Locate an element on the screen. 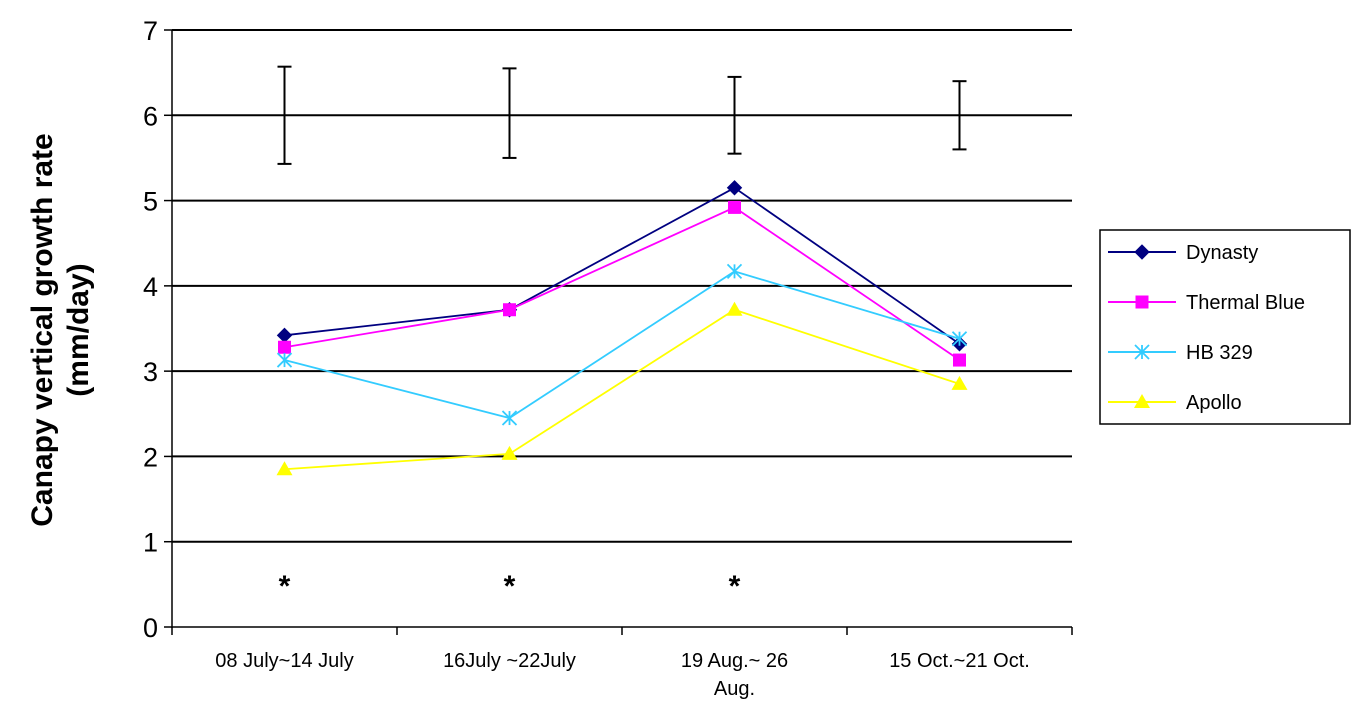  x-tick-label: 19 Aug.~ 26 Aug. is located at coordinates (734, 675).